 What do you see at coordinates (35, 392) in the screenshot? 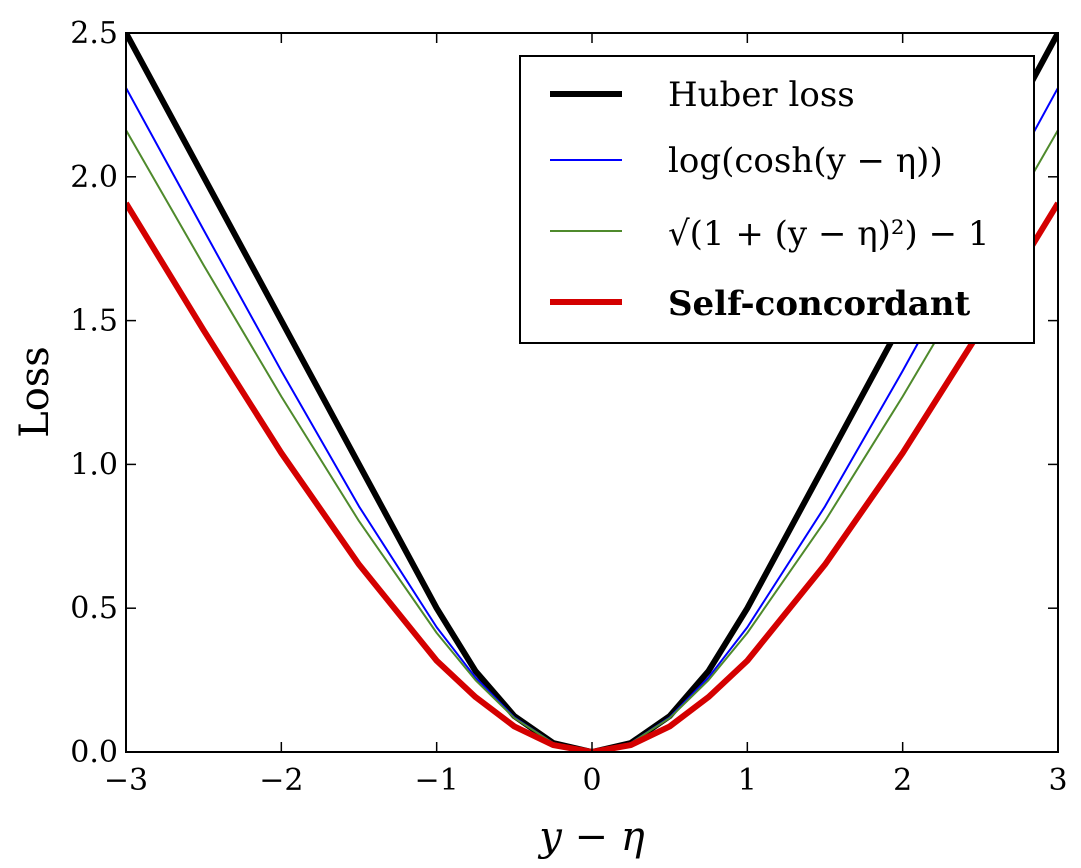
I see `y-axis-title: Loss` at bounding box center [35, 392].